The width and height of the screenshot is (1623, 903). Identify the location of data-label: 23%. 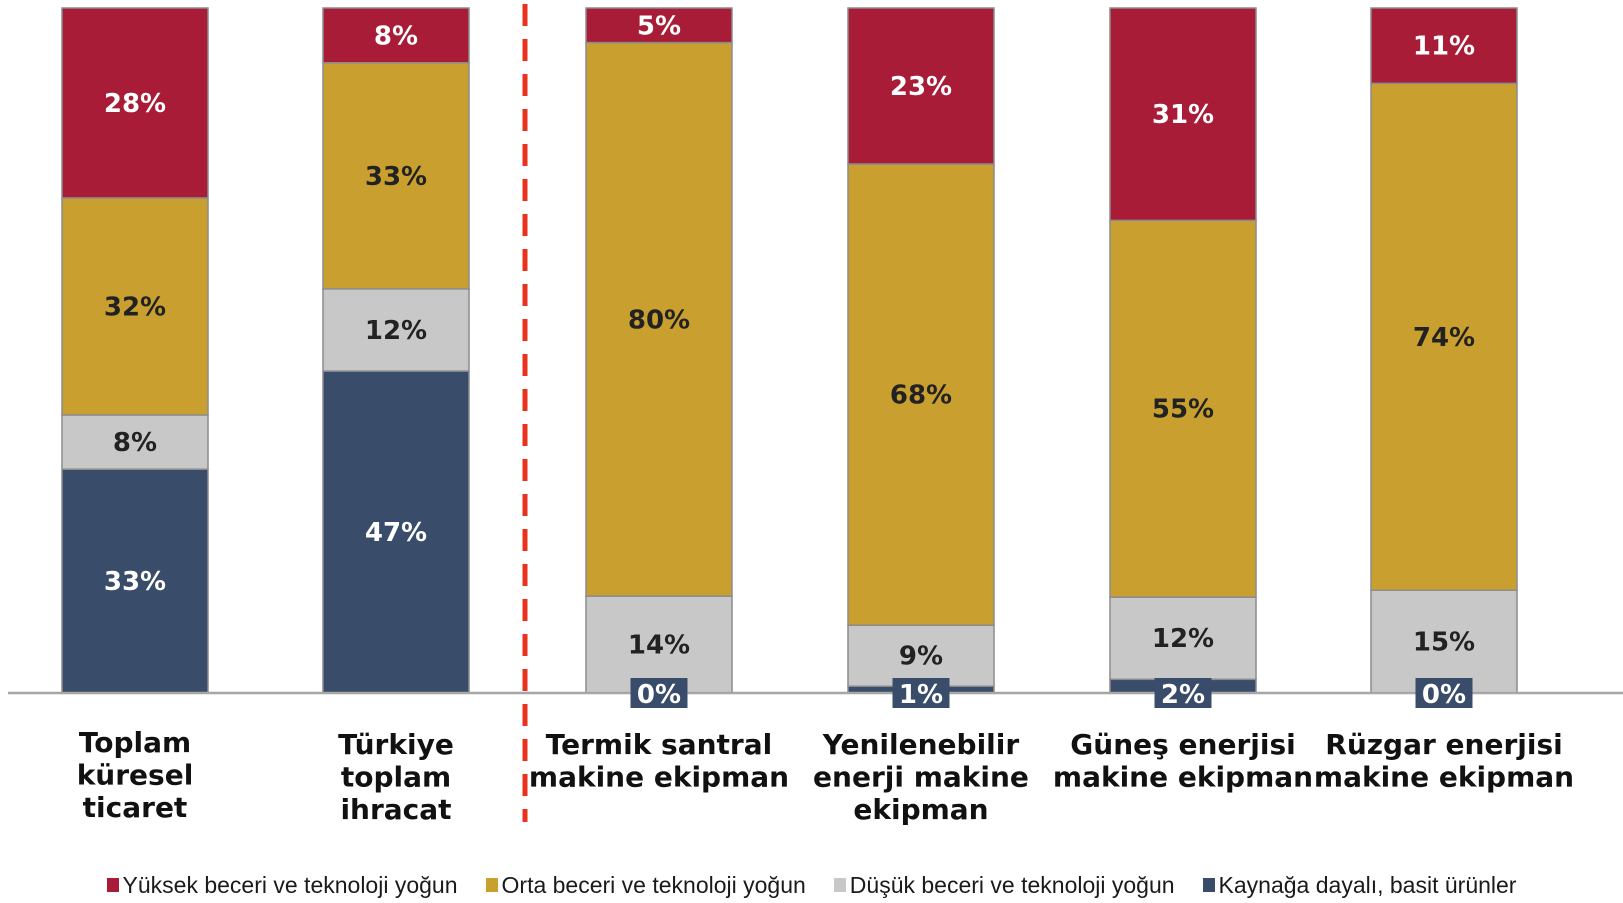
(921, 87).